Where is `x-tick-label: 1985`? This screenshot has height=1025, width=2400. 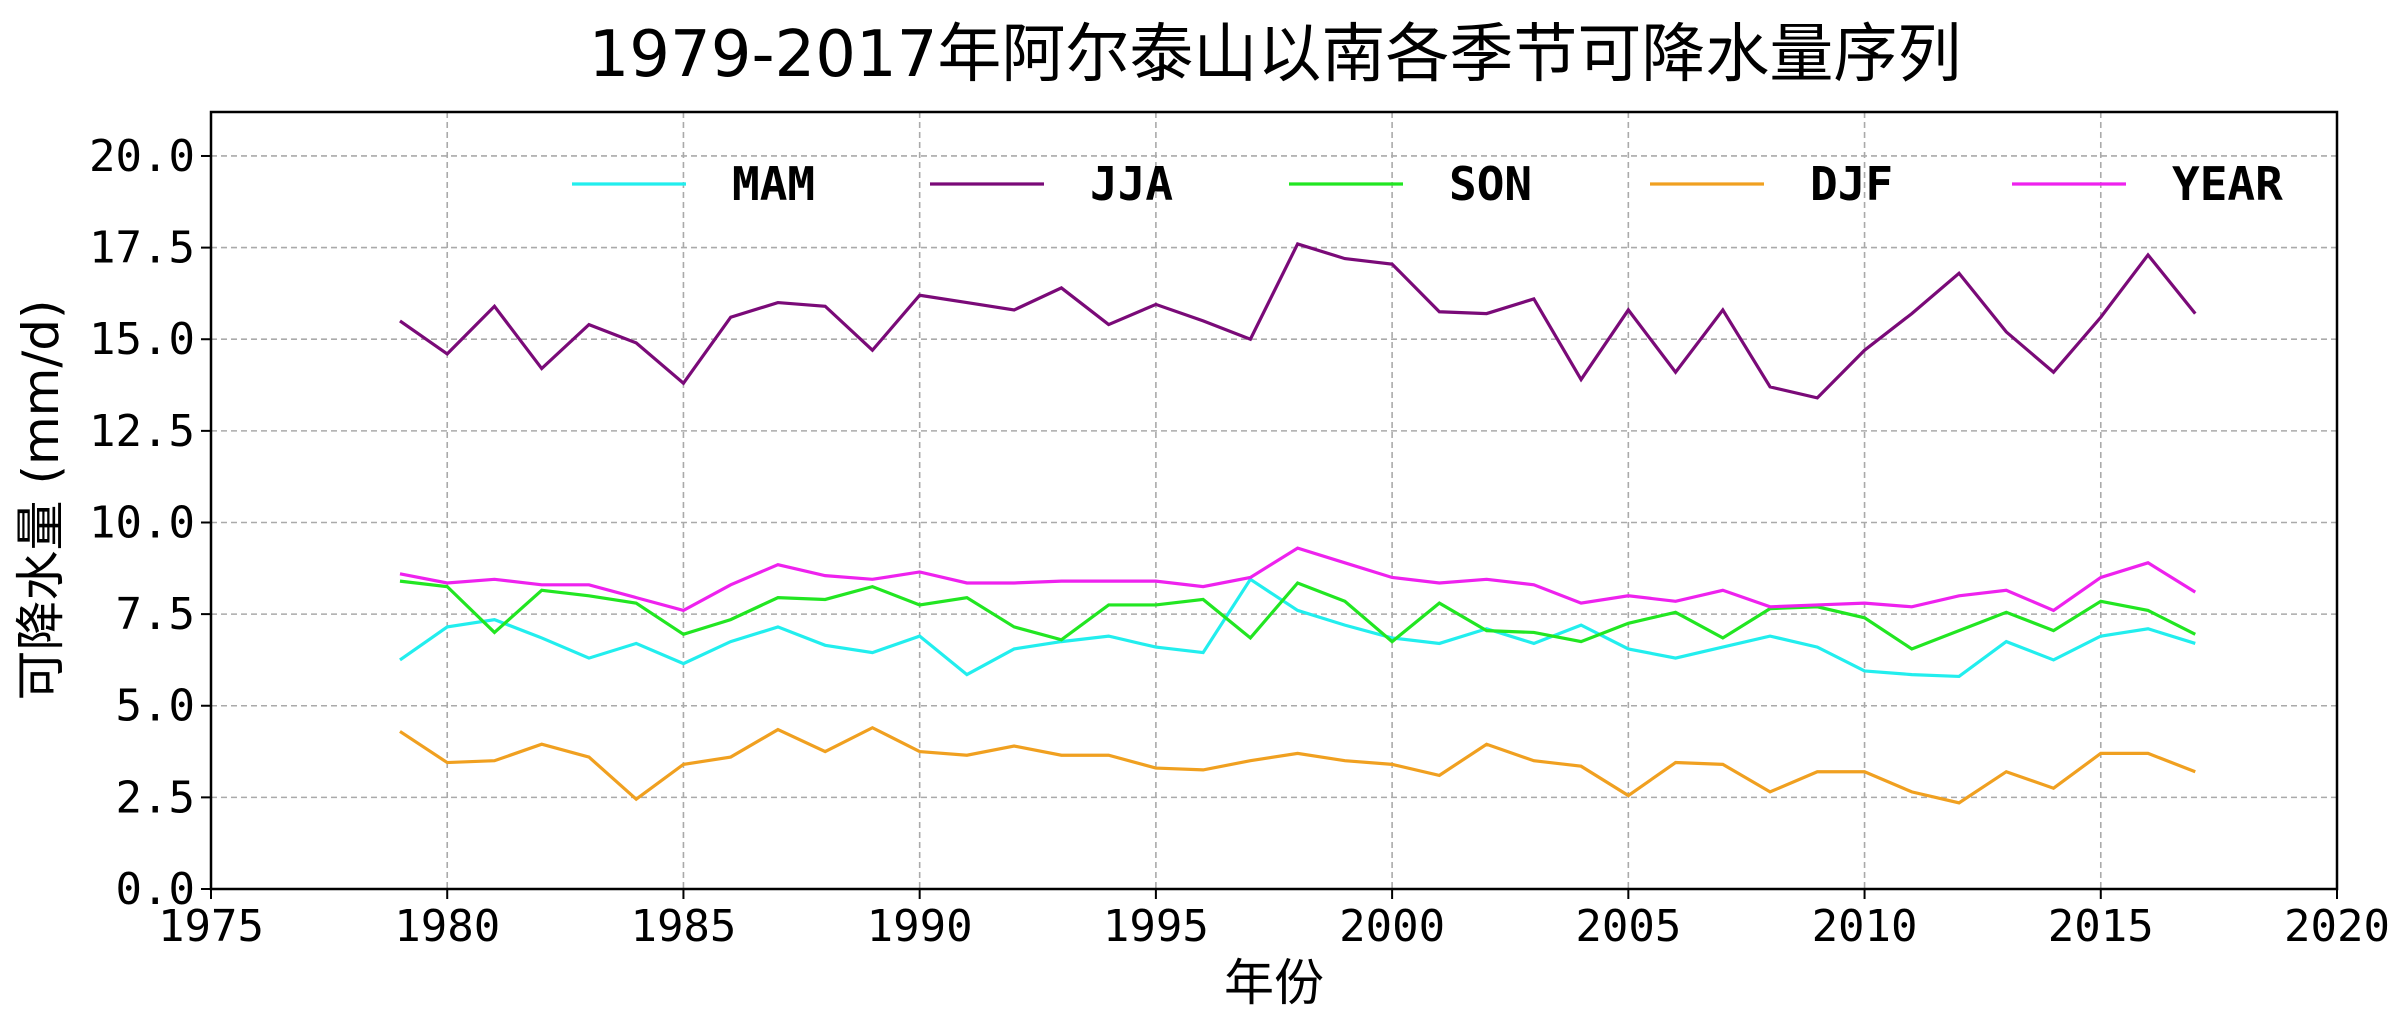
x-tick-label: 1985 is located at coordinates (683, 926).